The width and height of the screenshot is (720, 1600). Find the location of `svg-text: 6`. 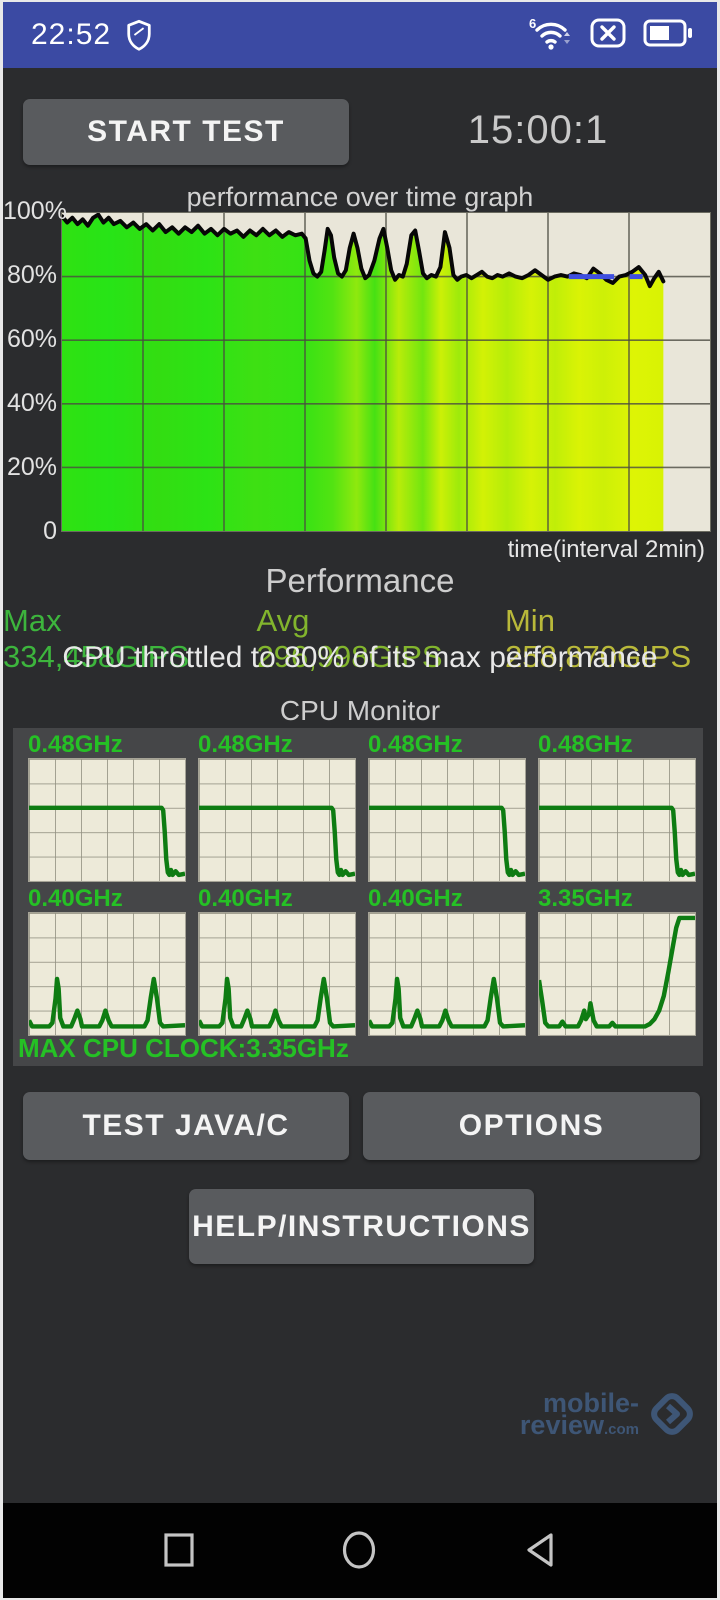

svg-text: 6 is located at coordinates (532, 23).